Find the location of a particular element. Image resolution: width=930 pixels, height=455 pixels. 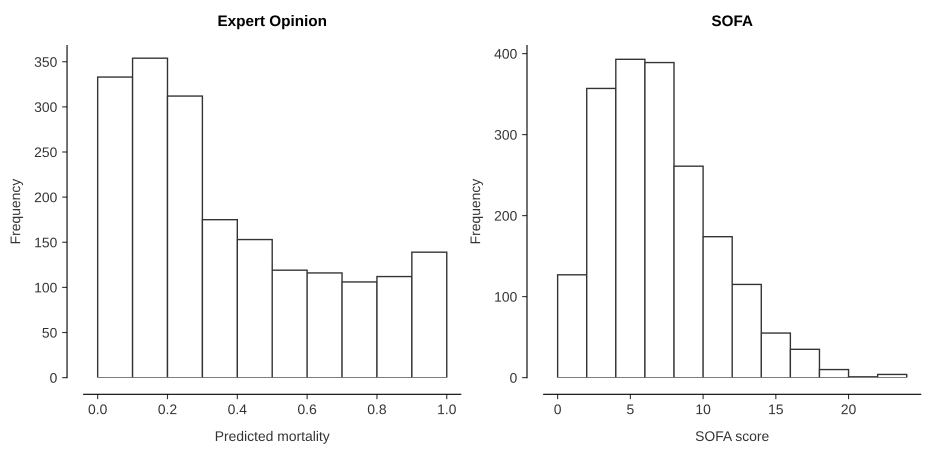

x-tick-label: 0.2 is located at coordinates (167, 409).